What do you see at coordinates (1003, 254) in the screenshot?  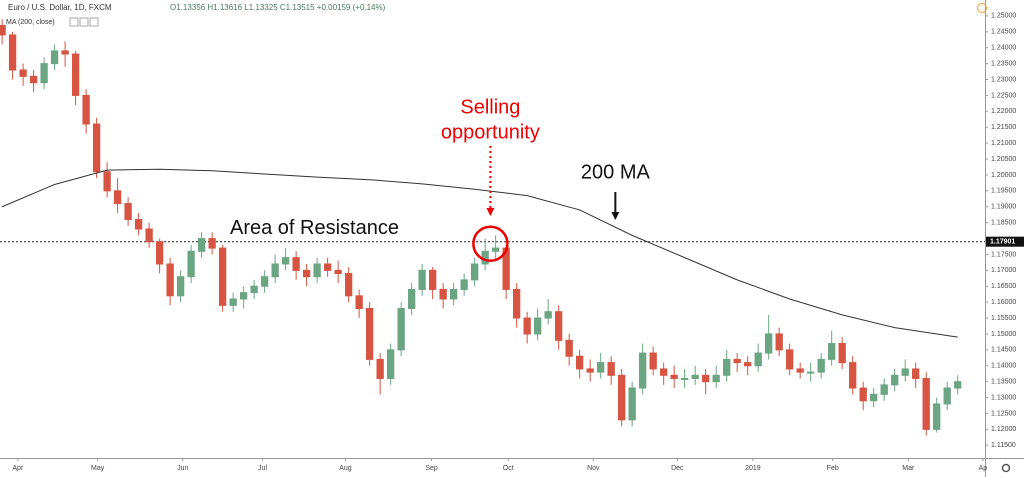 I see `y-tick-label: 1.17500` at bounding box center [1003, 254].